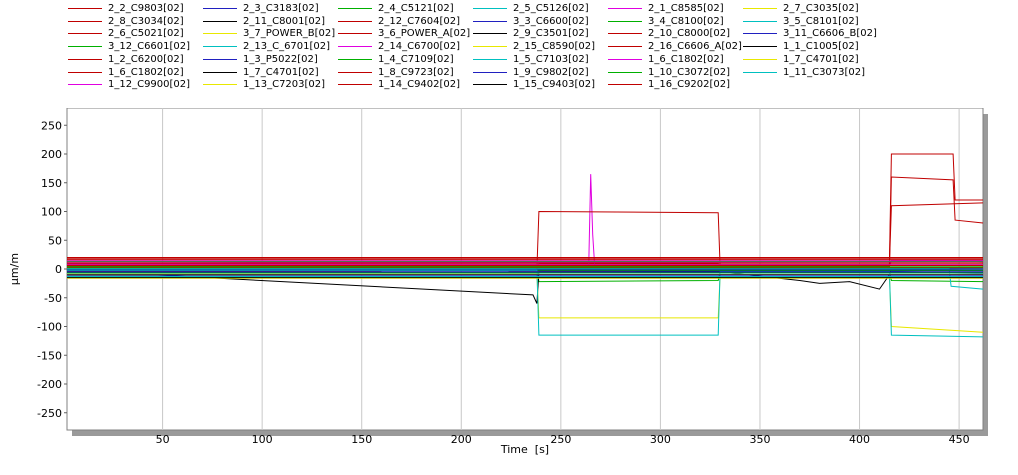  Describe the element at coordinates (149, 47) in the screenshot. I see `legend-label: 3_12_C6601[02]` at that location.